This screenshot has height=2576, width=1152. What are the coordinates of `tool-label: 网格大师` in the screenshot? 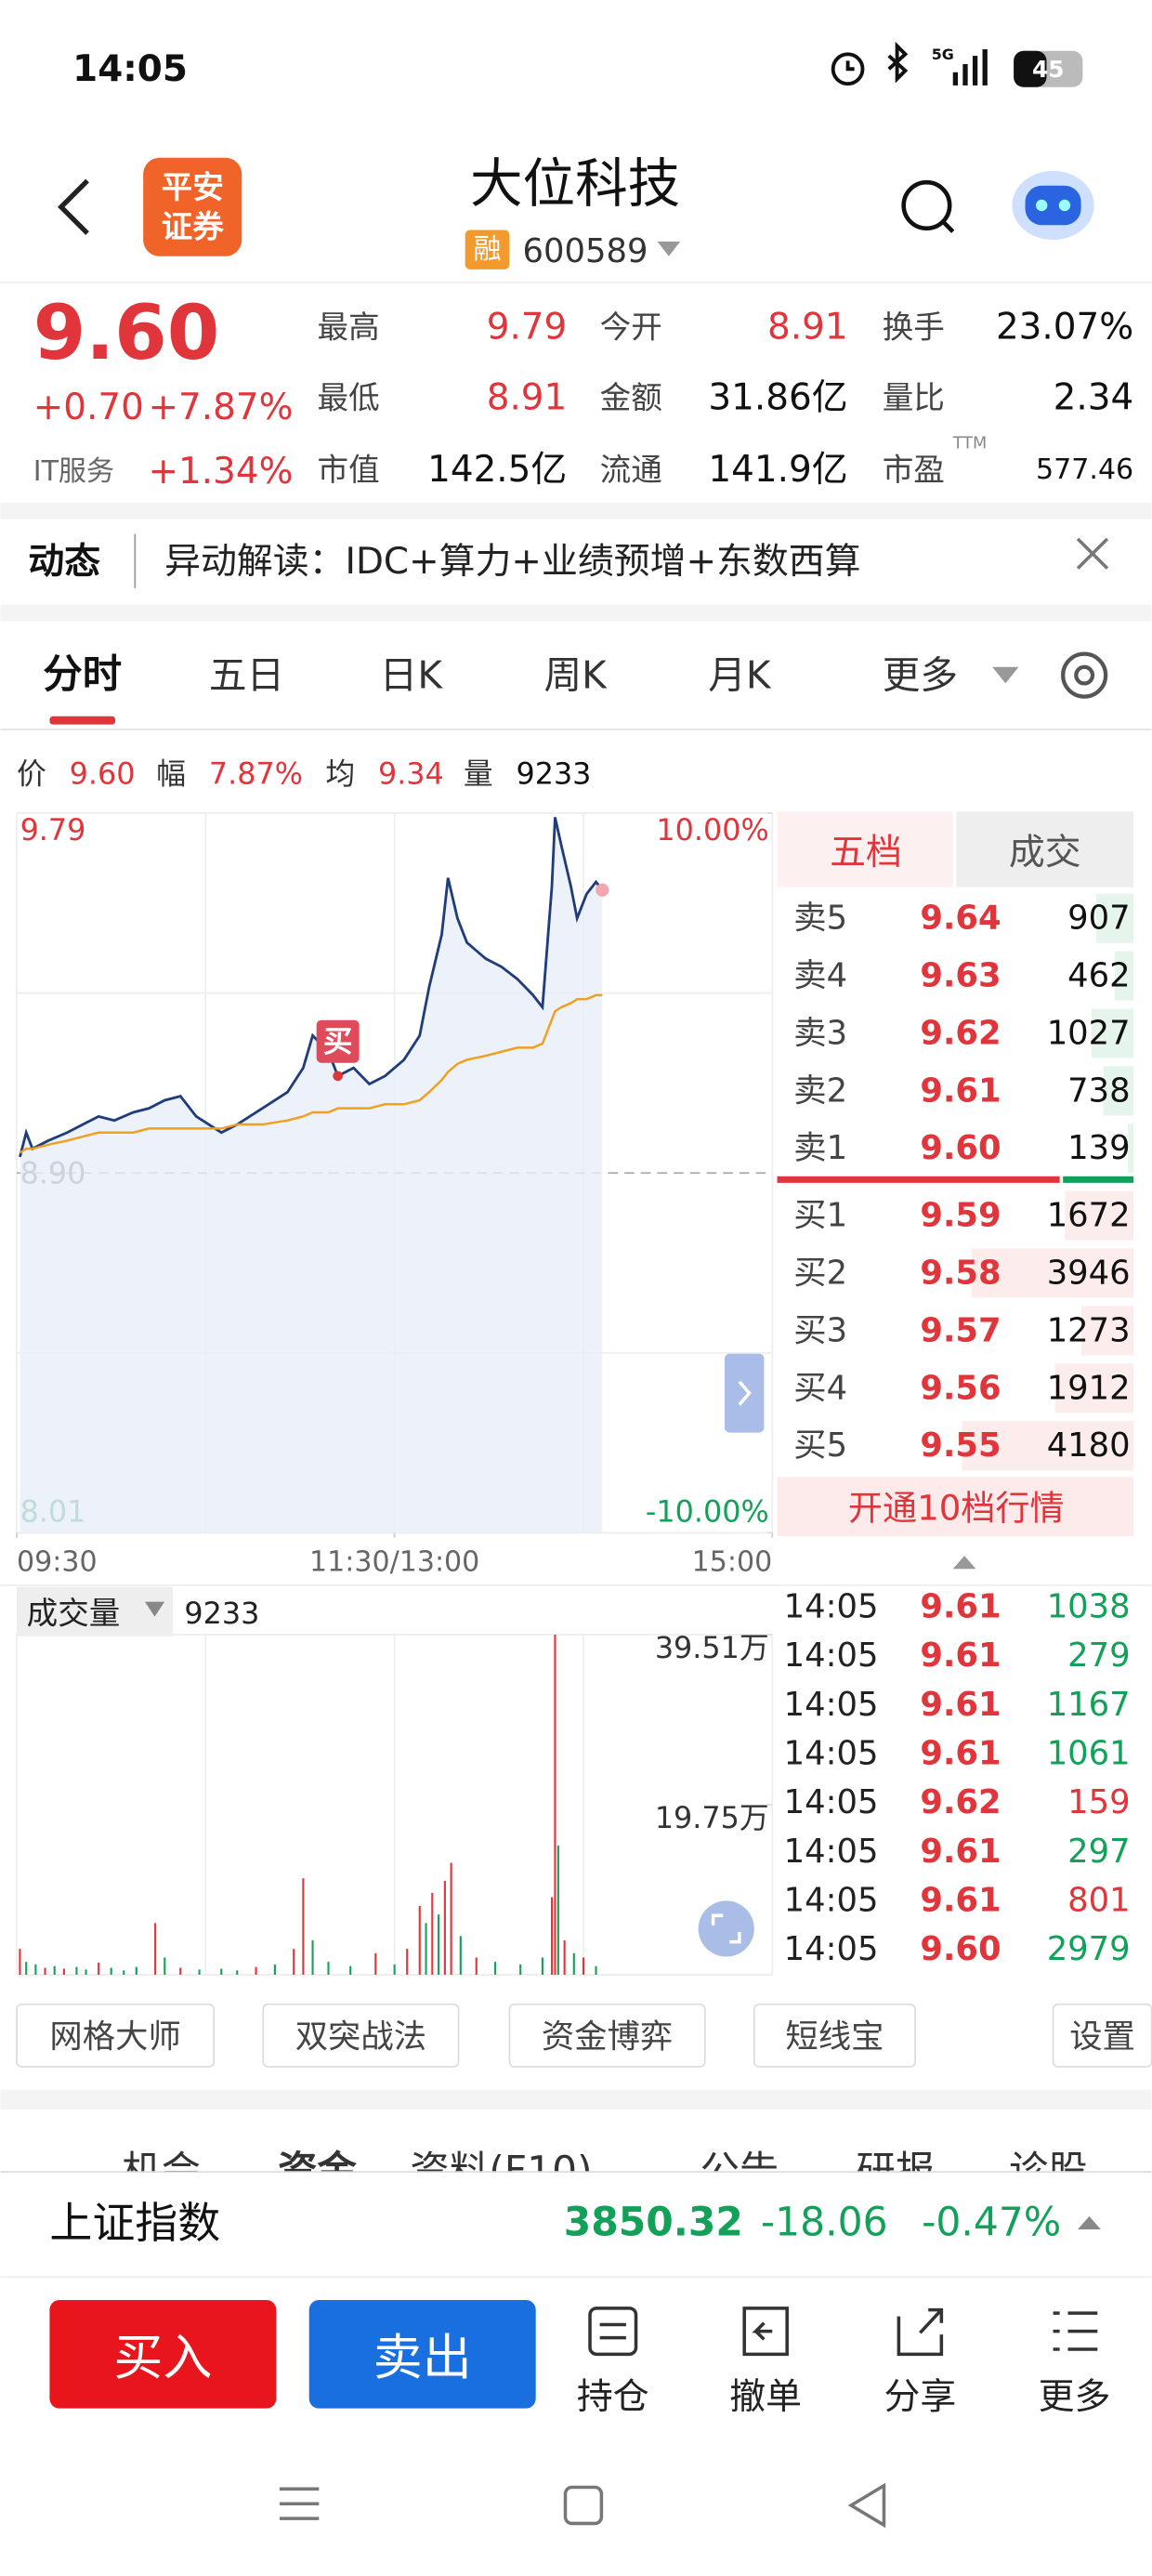 It's located at (114, 2037).